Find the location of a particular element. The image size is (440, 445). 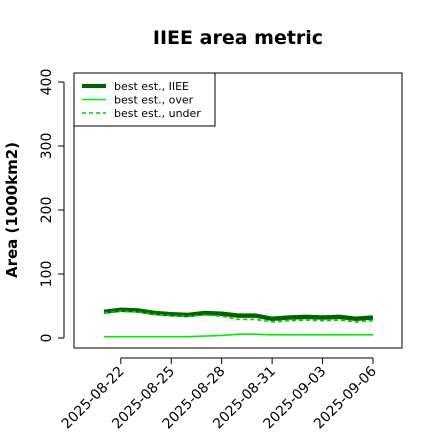

legend-label: best est., over is located at coordinates (154, 100).